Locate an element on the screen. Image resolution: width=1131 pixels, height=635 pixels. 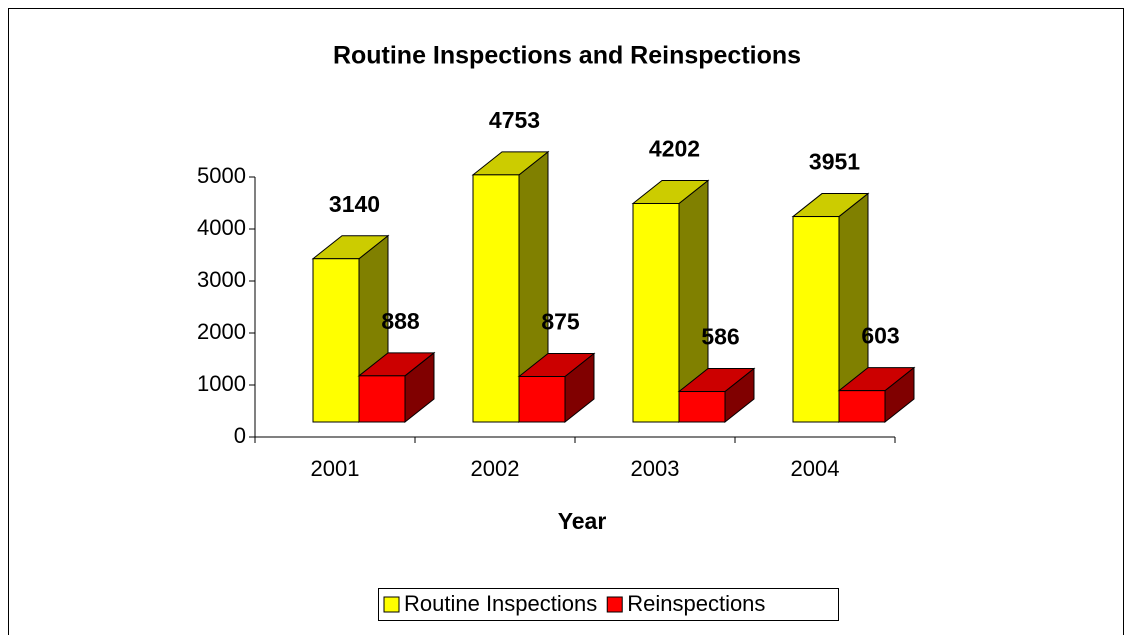
y-tick-label: 1000 is located at coordinates (221, 383).